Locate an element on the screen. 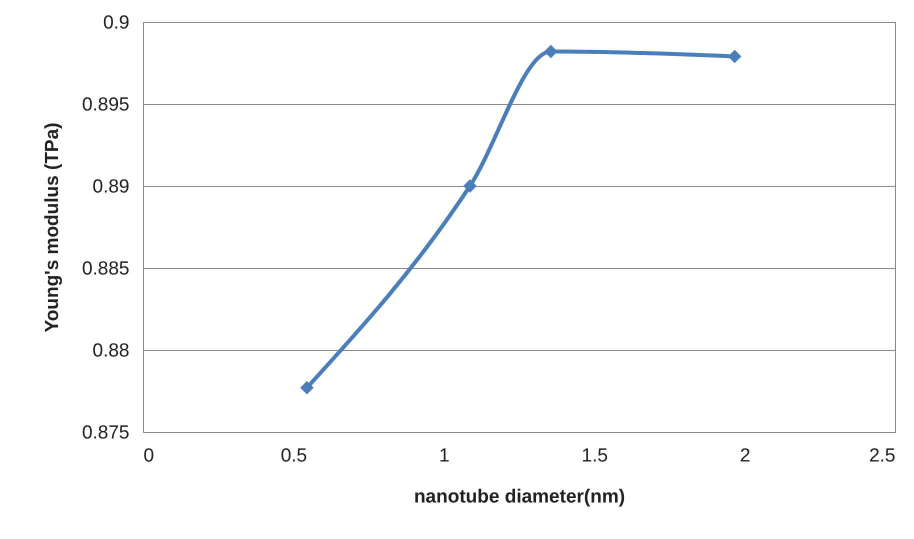 This screenshot has width=914, height=539. y-tick-label: 0.895 is located at coordinates (106, 105).